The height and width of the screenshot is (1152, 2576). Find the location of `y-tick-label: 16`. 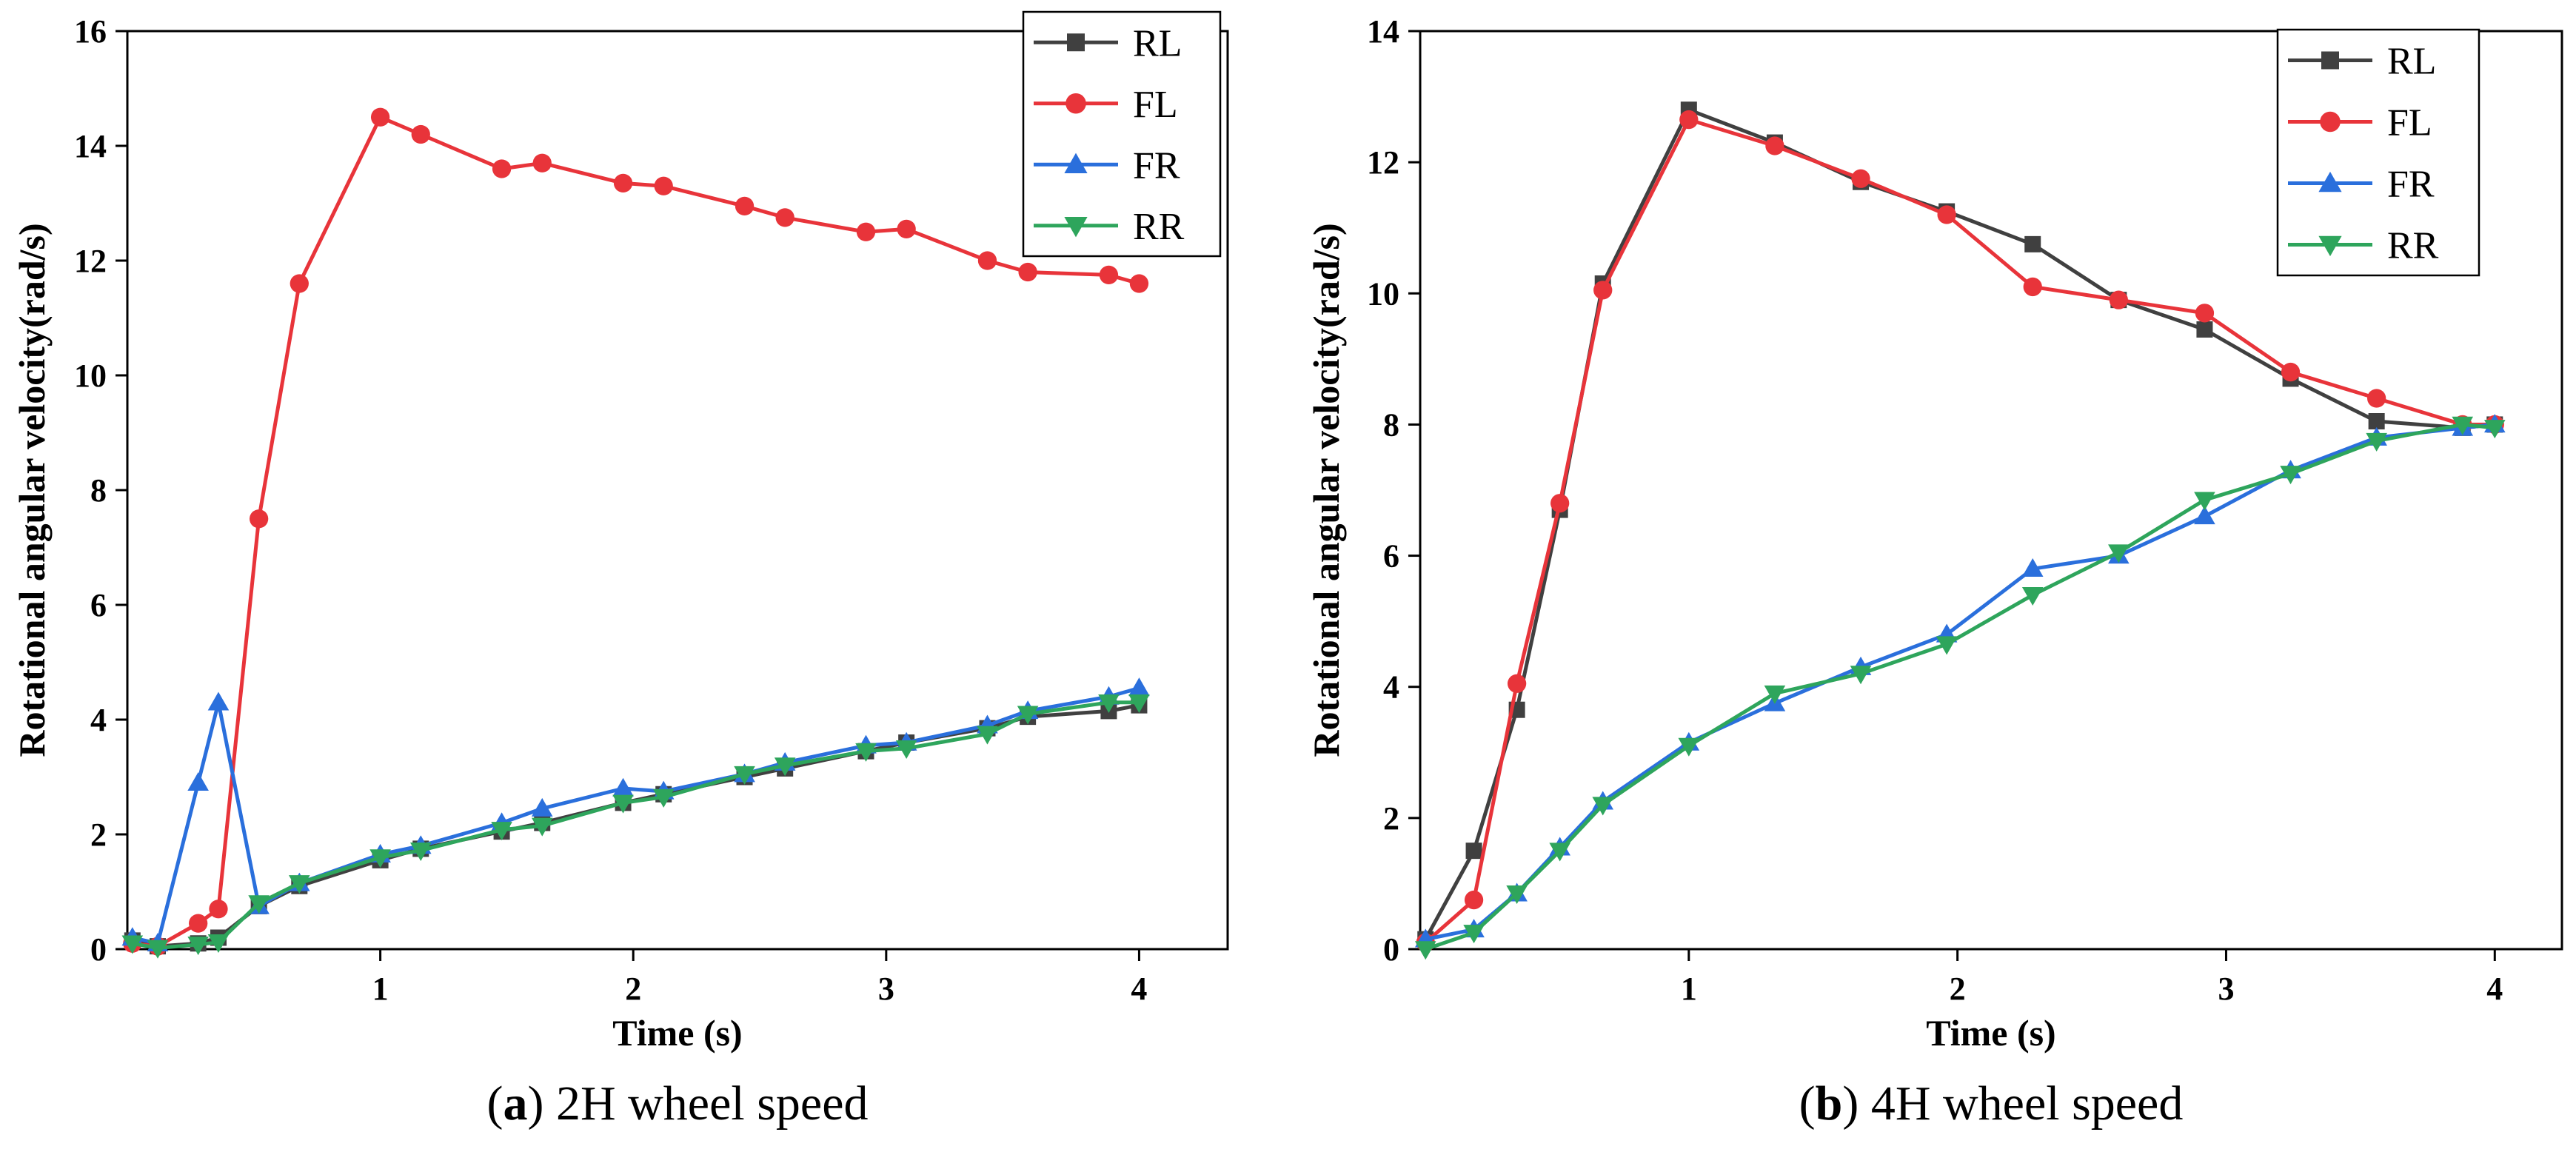

y-tick-label: 16 is located at coordinates (90, 31).